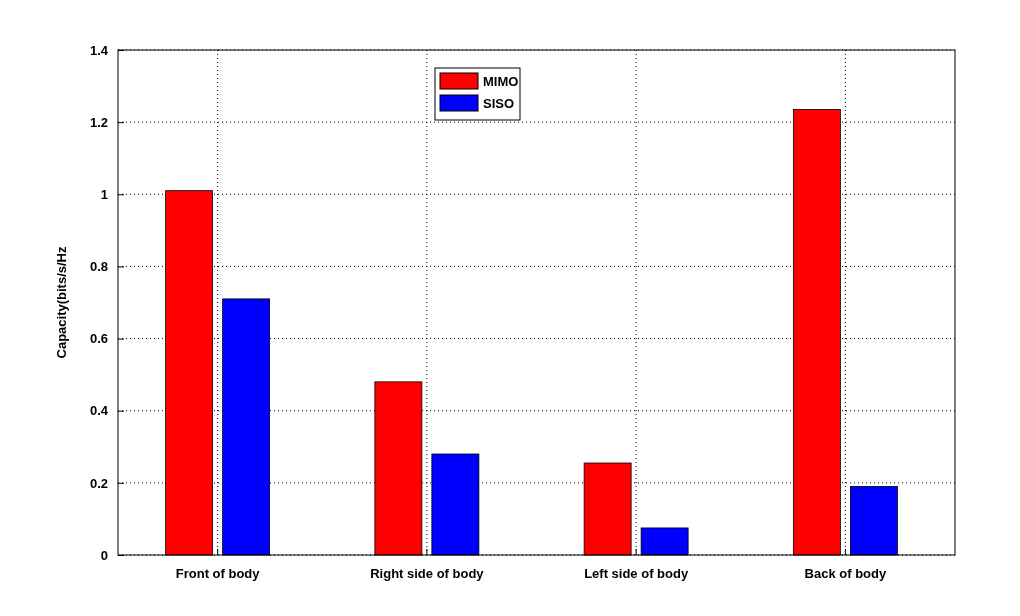 The image size is (1020, 616). I want to click on y-tick-label: 1, so click(104, 194).